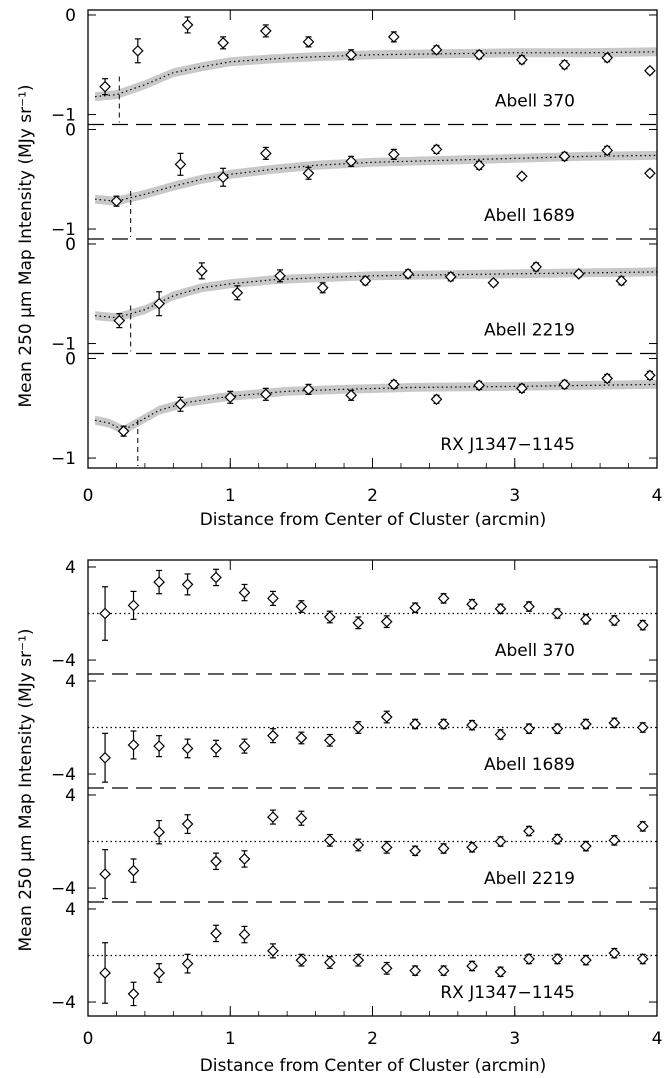 The height and width of the screenshot is (1078, 670). Describe the element at coordinates (63, 459) in the screenshot. I see `y-tick-label: −1` at that location.